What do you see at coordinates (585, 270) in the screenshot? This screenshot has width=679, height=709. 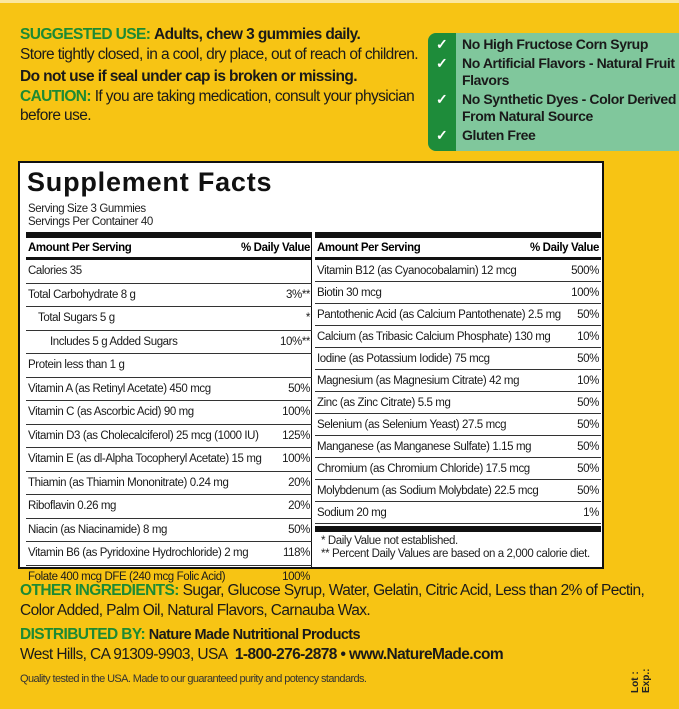 I see `daily-value: 500%` at bounding box center [585, 270].